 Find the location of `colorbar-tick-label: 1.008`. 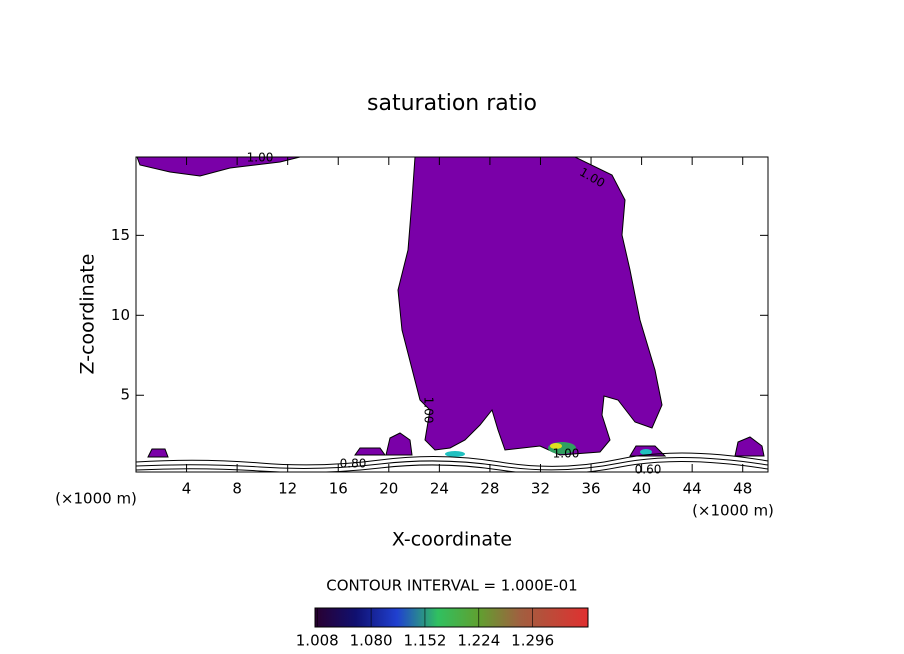

colorbar-tick-label: 1.008 is located at coordinates (317, 641).